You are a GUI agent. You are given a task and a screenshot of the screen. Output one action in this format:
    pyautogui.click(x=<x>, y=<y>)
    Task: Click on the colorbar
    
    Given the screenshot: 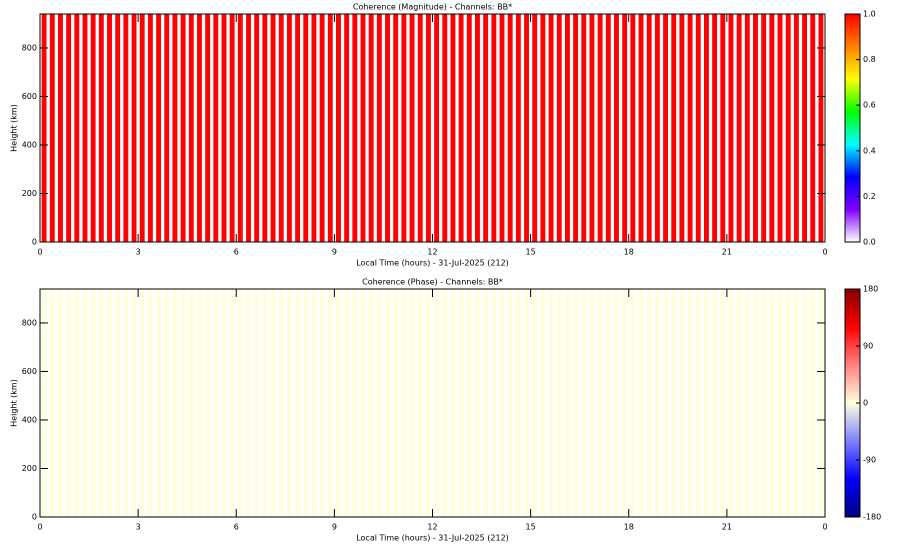 What is the action you would take?
    pyautogui.click(x=852, y=128)
    